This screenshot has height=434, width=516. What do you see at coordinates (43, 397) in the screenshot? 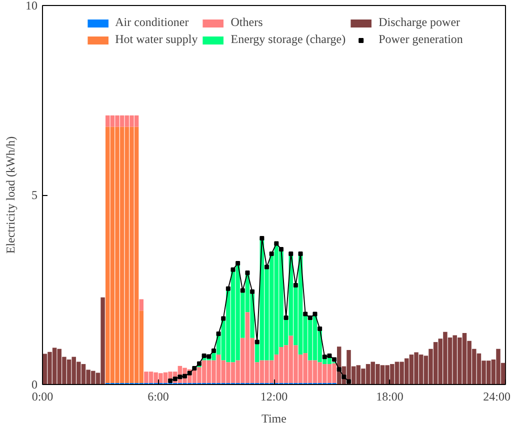
I see `x-tick-label: 0:00` at bounding box center [43, 397].